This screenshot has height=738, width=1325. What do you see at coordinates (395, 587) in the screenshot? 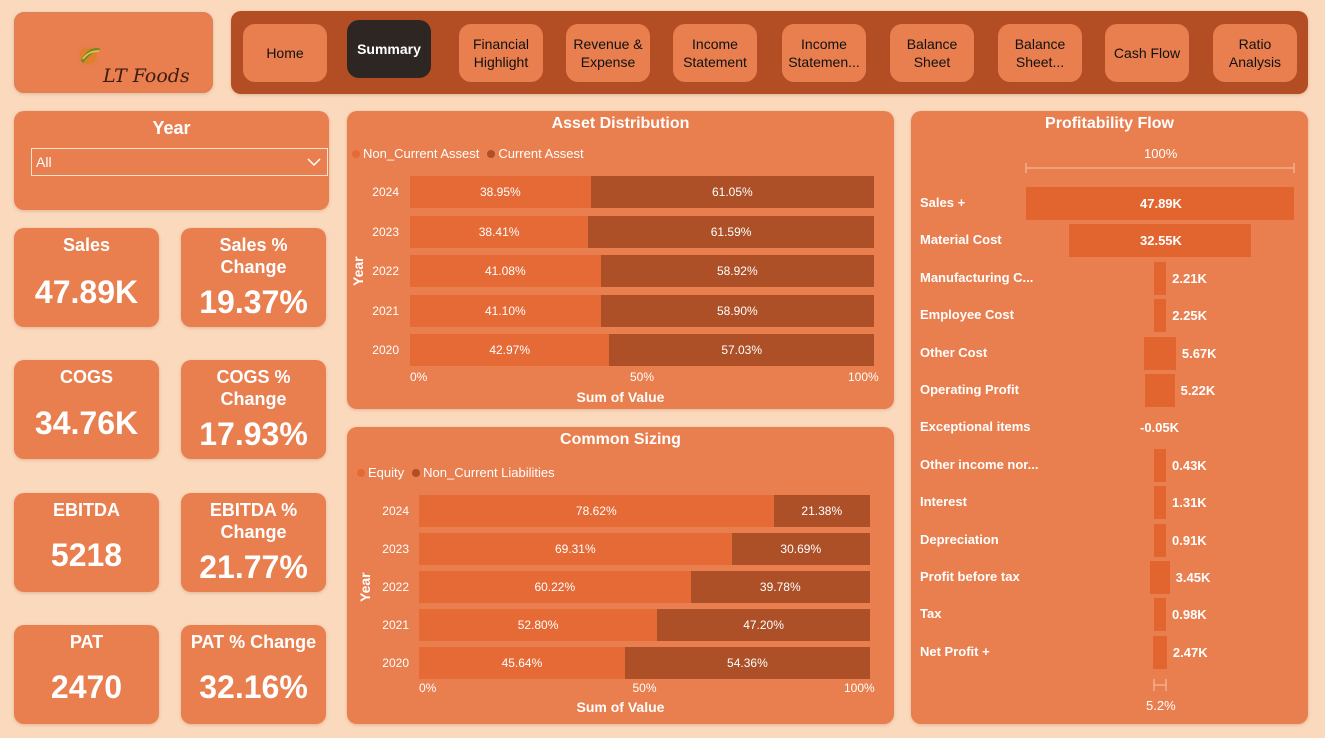
I see `y-tick-label: 2022` at bounding box center [395, 587].